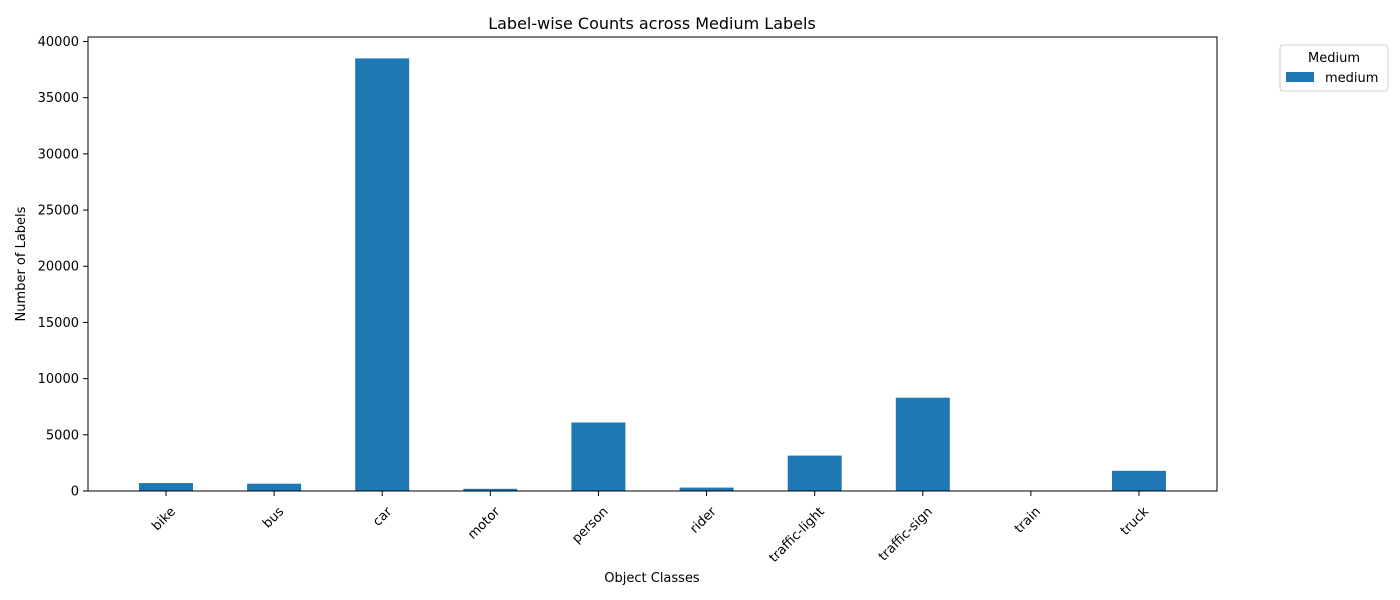 This screenshot has width=1400, height=600. I want to click on x-tick-label-train: train, so click(1028, 520).